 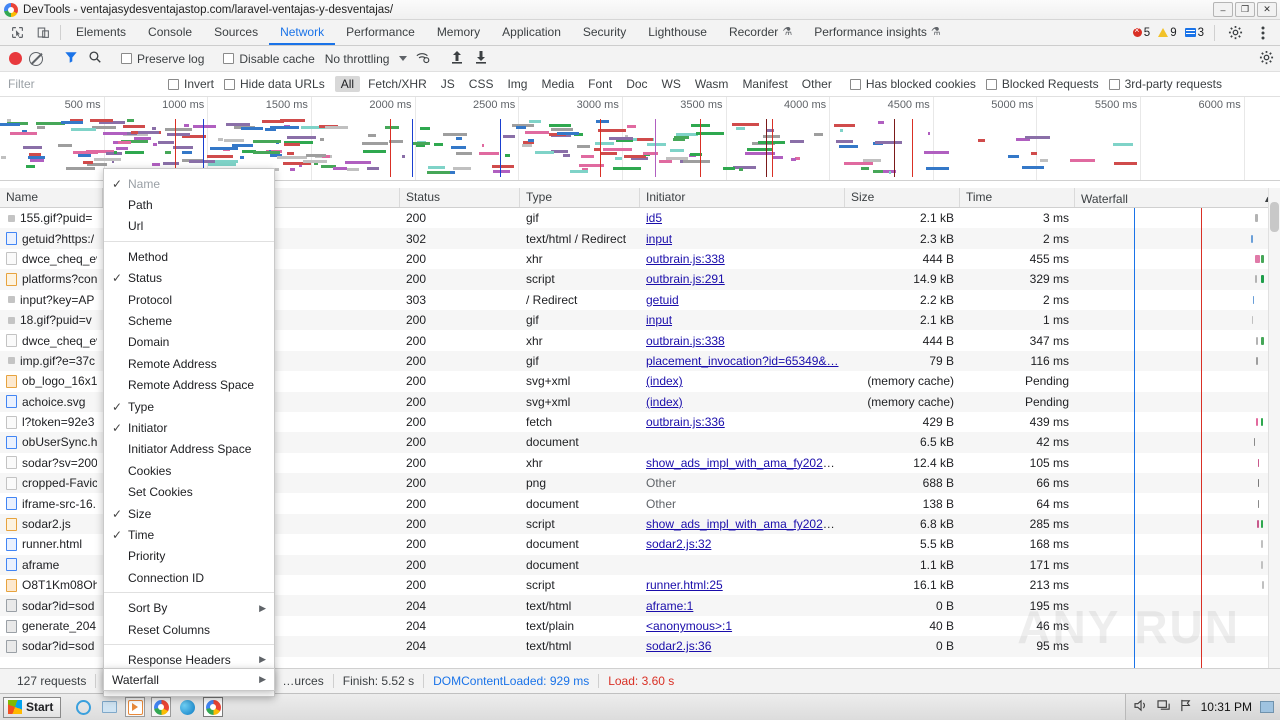 I want to click on cell-name: l?token=92e3, so click(x=51, y=422).